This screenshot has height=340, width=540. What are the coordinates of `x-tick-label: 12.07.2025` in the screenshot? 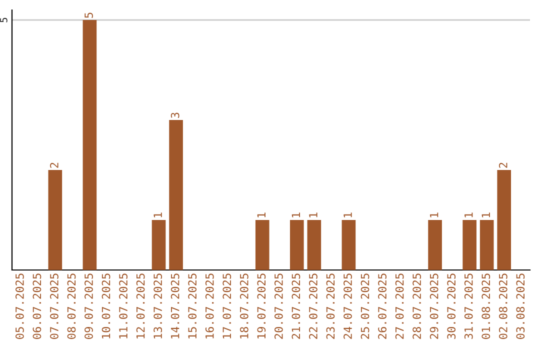 It's located at (140, 306).